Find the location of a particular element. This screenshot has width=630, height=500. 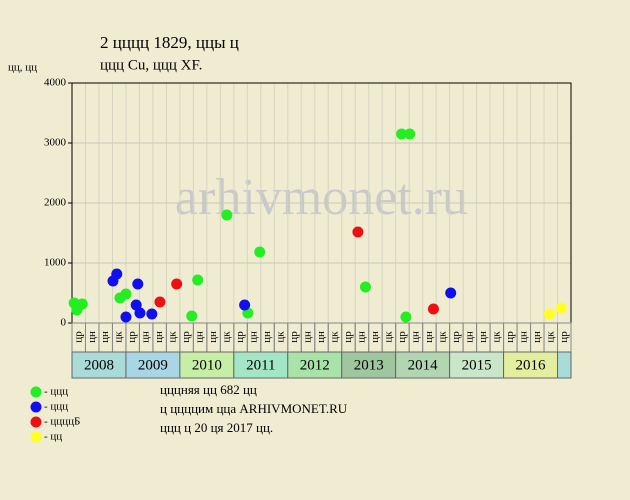

note: ццц ц 20 ця 2017 цц. is located at coordinates (216, 427).